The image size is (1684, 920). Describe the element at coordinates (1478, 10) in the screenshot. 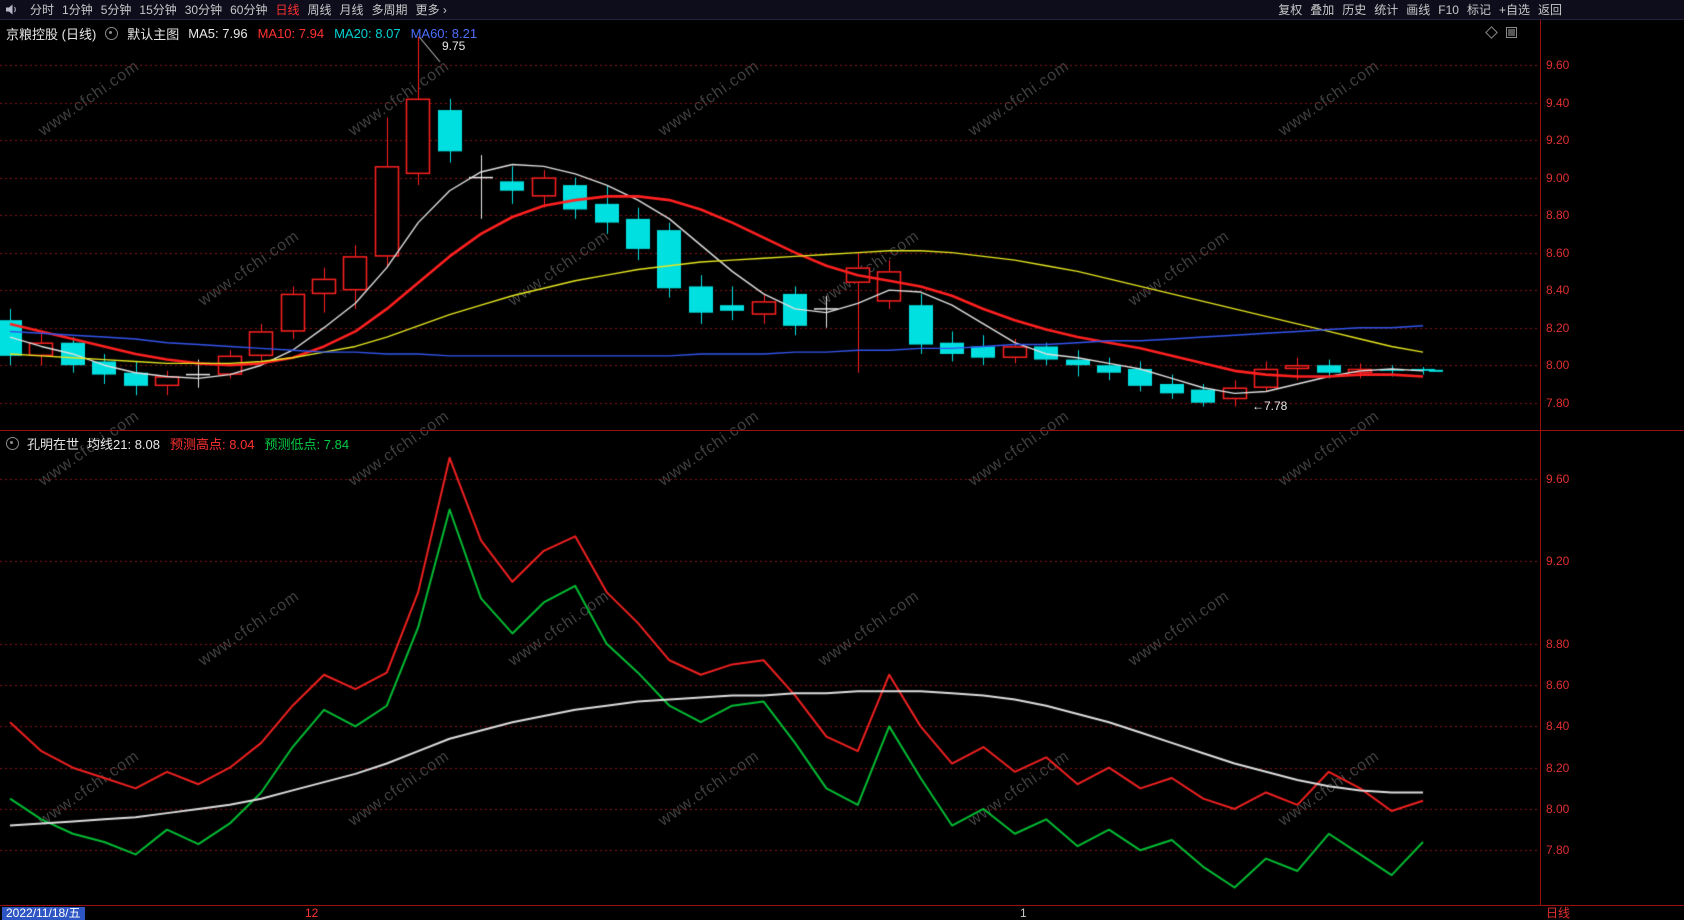

I see `toolbar-action-mark: 标记` at that location.